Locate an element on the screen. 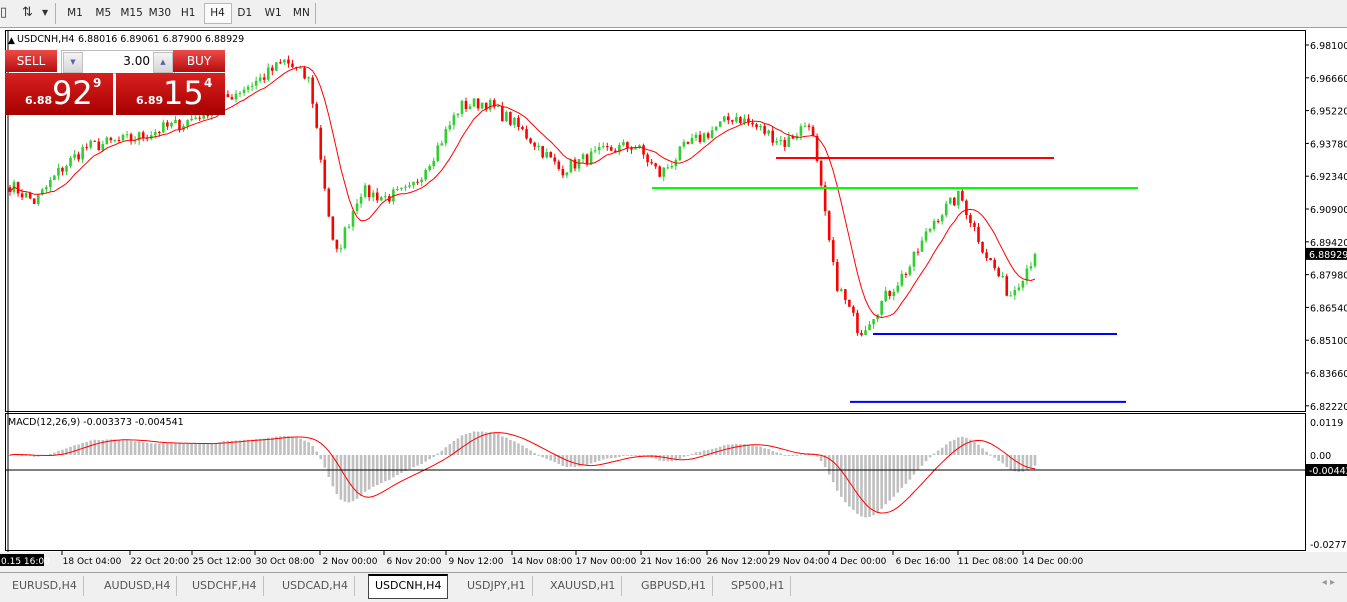  price-tick-label: 6.89420 is located at coordinates (1328, 243).